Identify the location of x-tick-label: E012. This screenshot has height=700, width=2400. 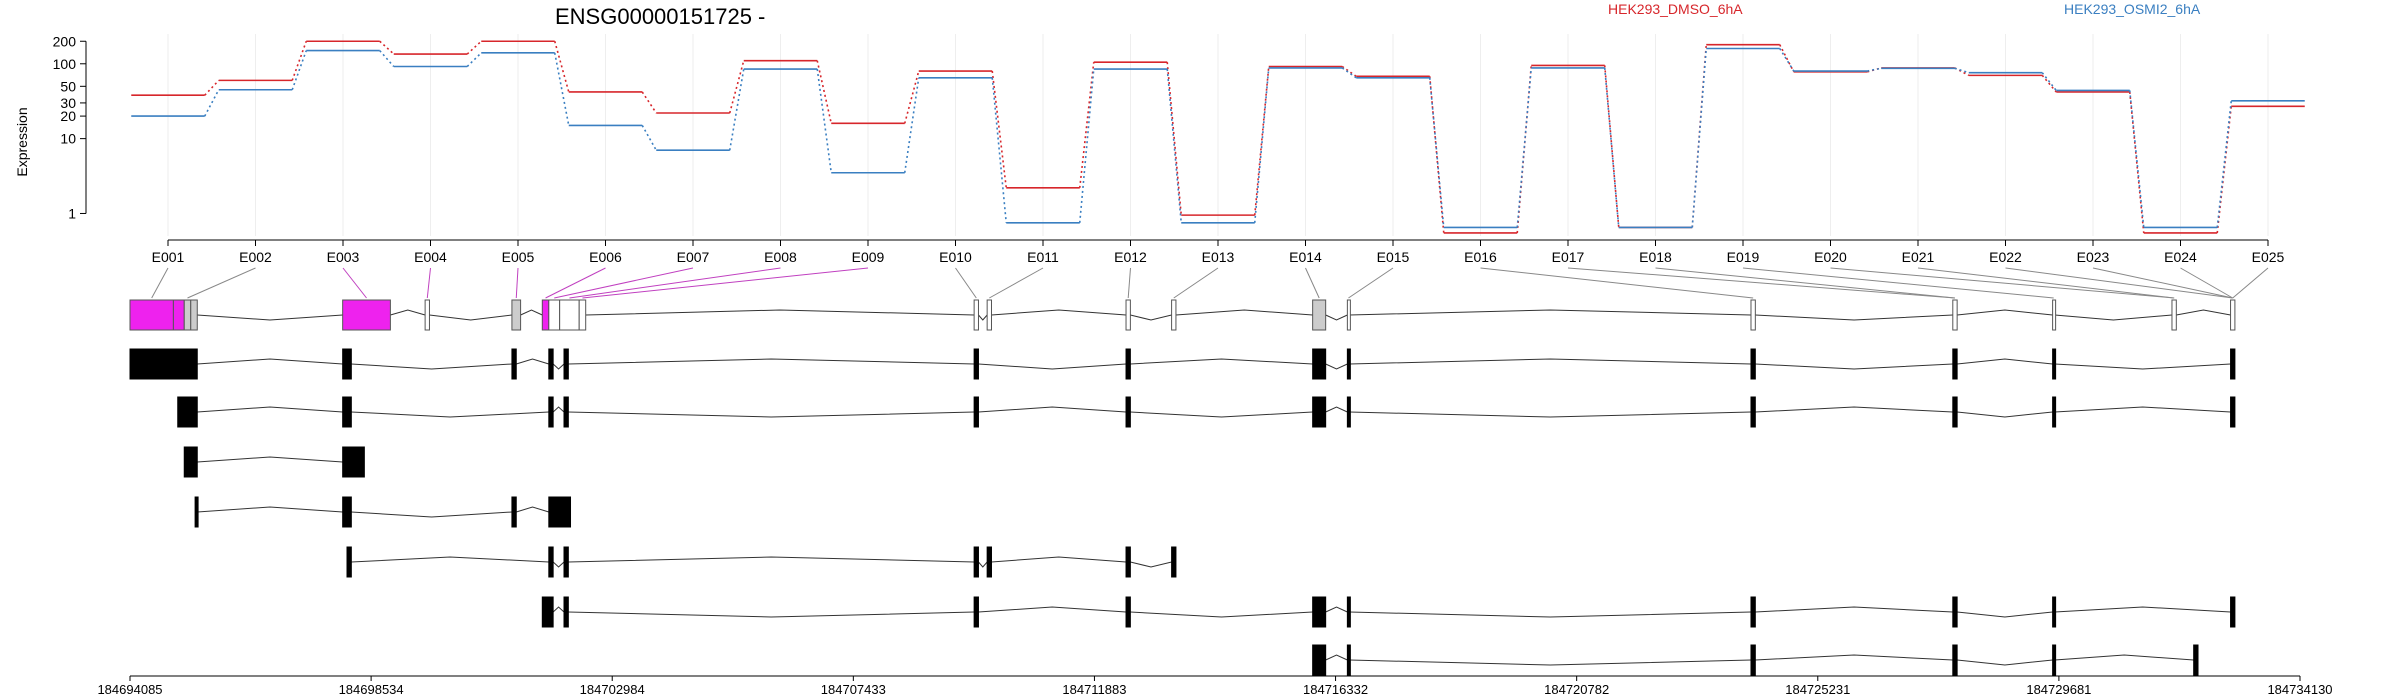
(1130, 257).